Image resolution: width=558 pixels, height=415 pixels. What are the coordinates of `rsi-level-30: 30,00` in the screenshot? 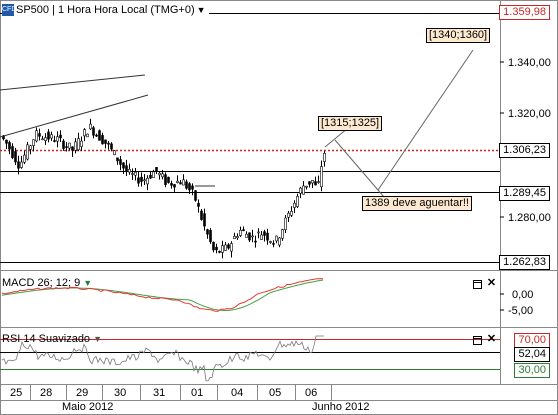 It's located at (532, 370).